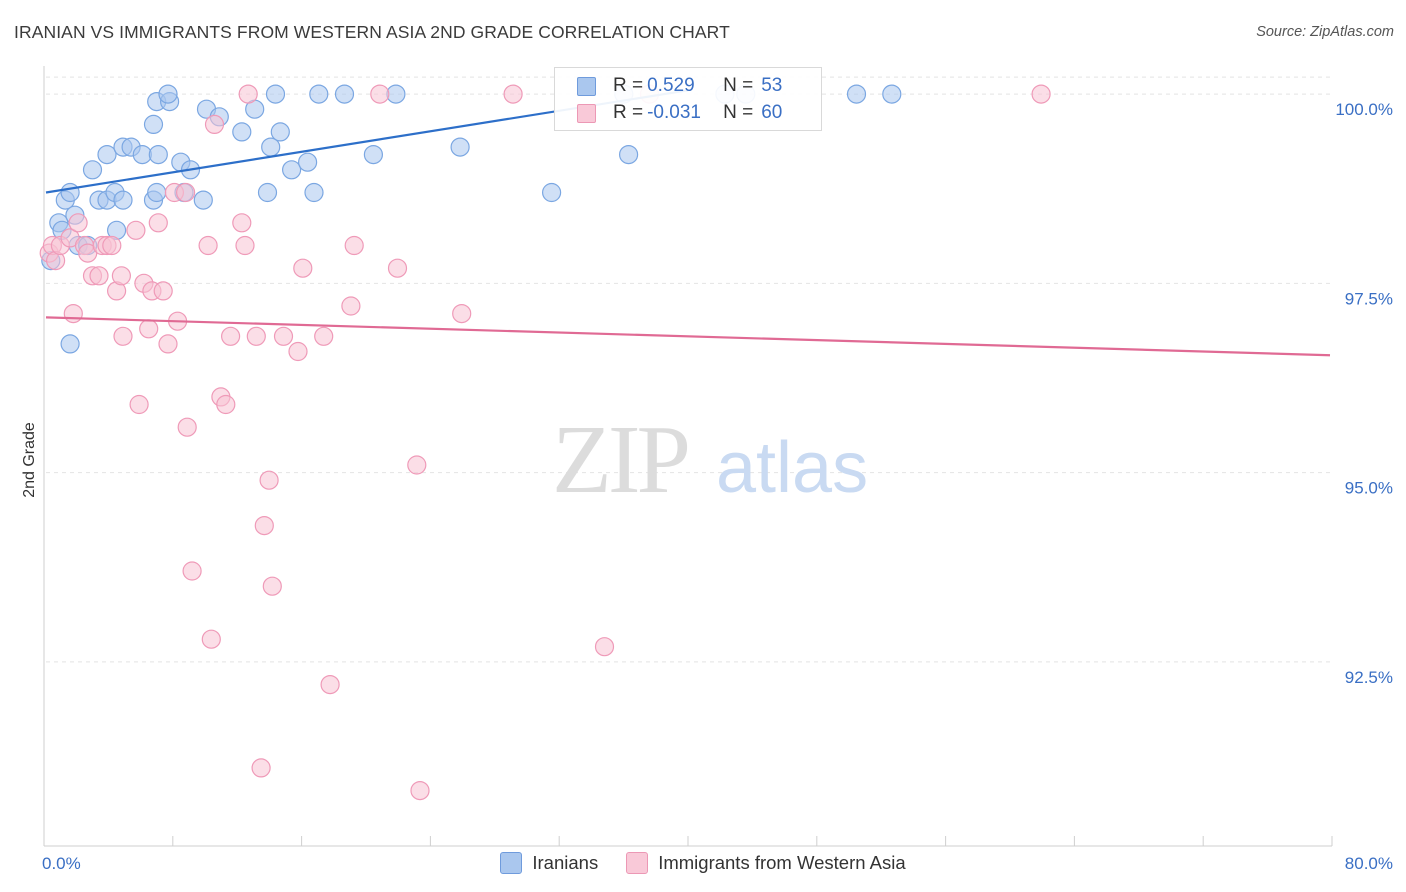 Image resolution: width=1406 pixels, height=892 pixels. What do you see at coordinates (586, 113) in the screenshot?
I see `legend-swatch-pink` at bounding box center [586, 113].